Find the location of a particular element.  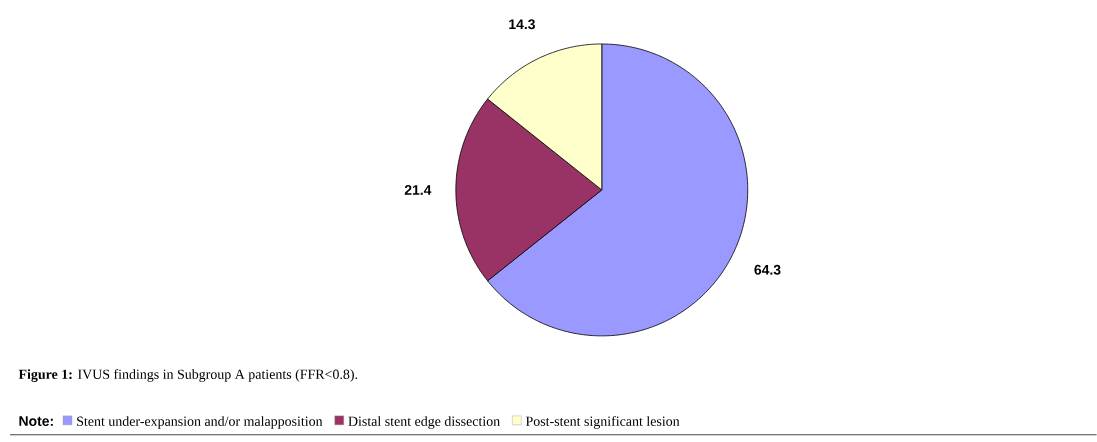

data-label: 14.3 is located at coordinates (522, 24).